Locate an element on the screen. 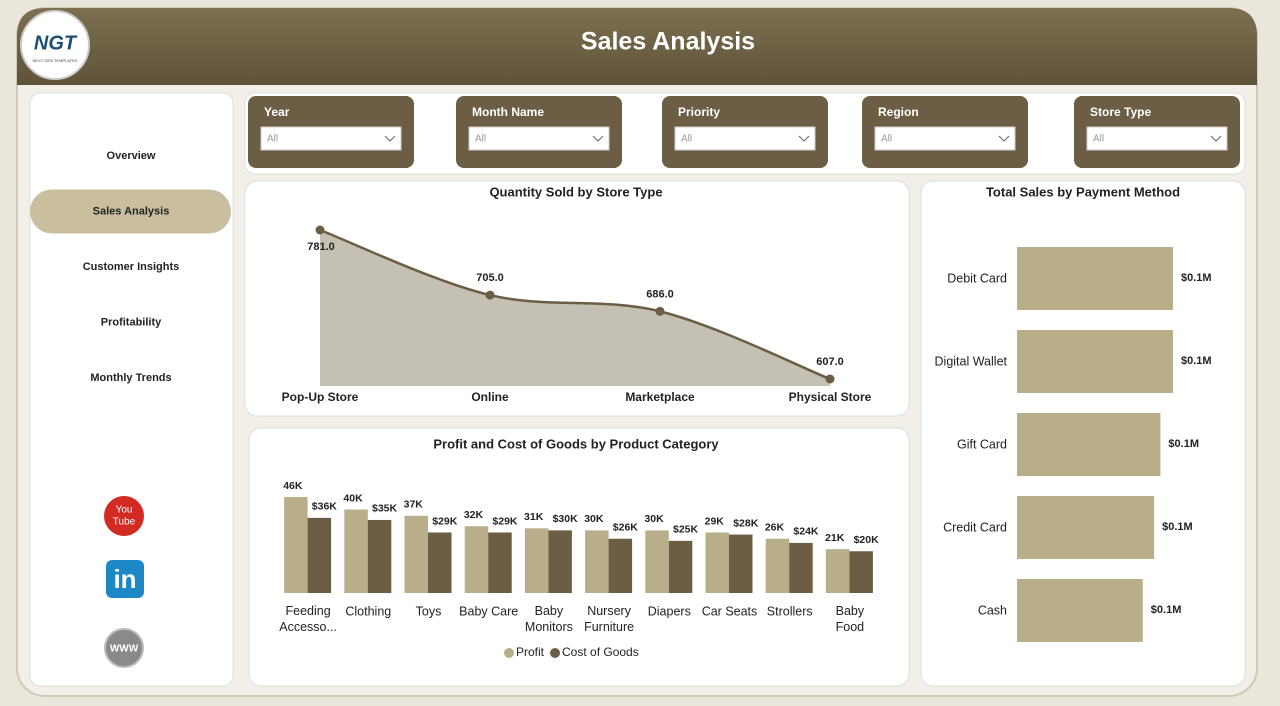  youtube-text: Tube is located at coordinates (124, 522).